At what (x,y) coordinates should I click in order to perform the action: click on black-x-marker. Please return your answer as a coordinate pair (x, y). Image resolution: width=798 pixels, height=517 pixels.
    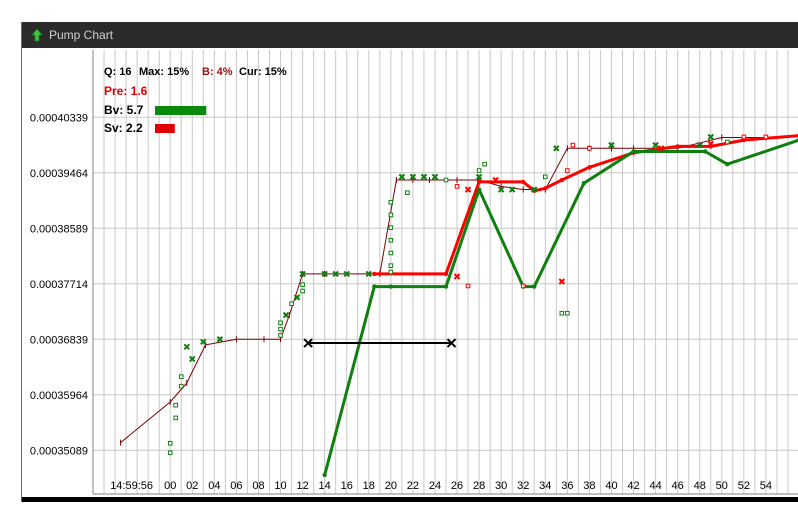
    Looking at the image, I should click on (308, 343).